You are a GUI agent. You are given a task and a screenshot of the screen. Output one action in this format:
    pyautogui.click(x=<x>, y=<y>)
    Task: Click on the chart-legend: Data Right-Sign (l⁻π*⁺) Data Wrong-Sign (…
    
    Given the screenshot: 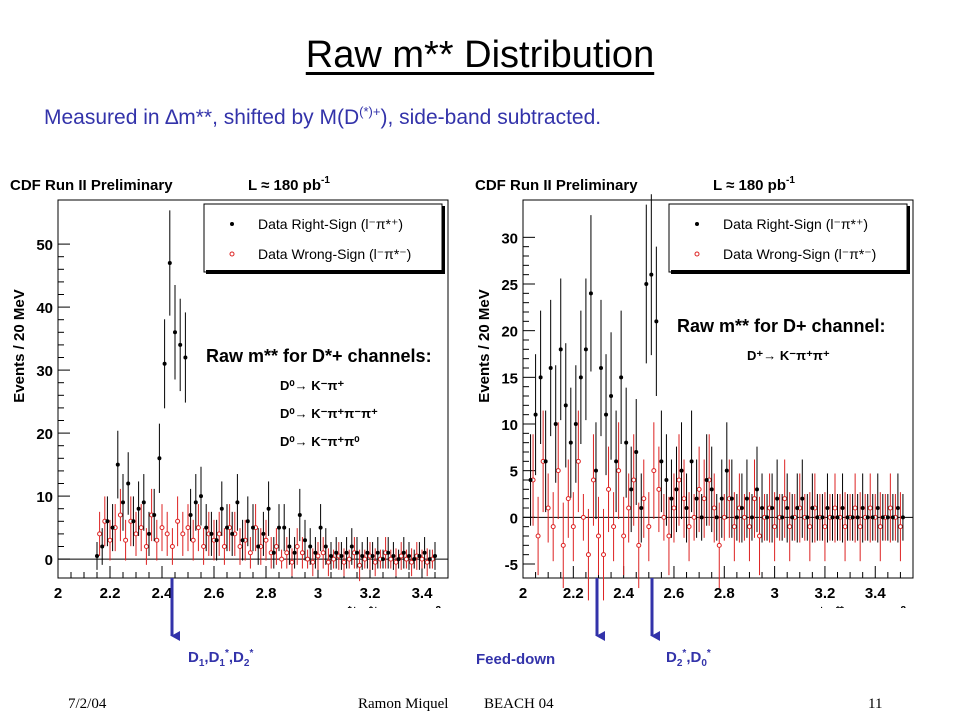 What is the action you would take?
    pyautogui.click(x=324, y=238)
    